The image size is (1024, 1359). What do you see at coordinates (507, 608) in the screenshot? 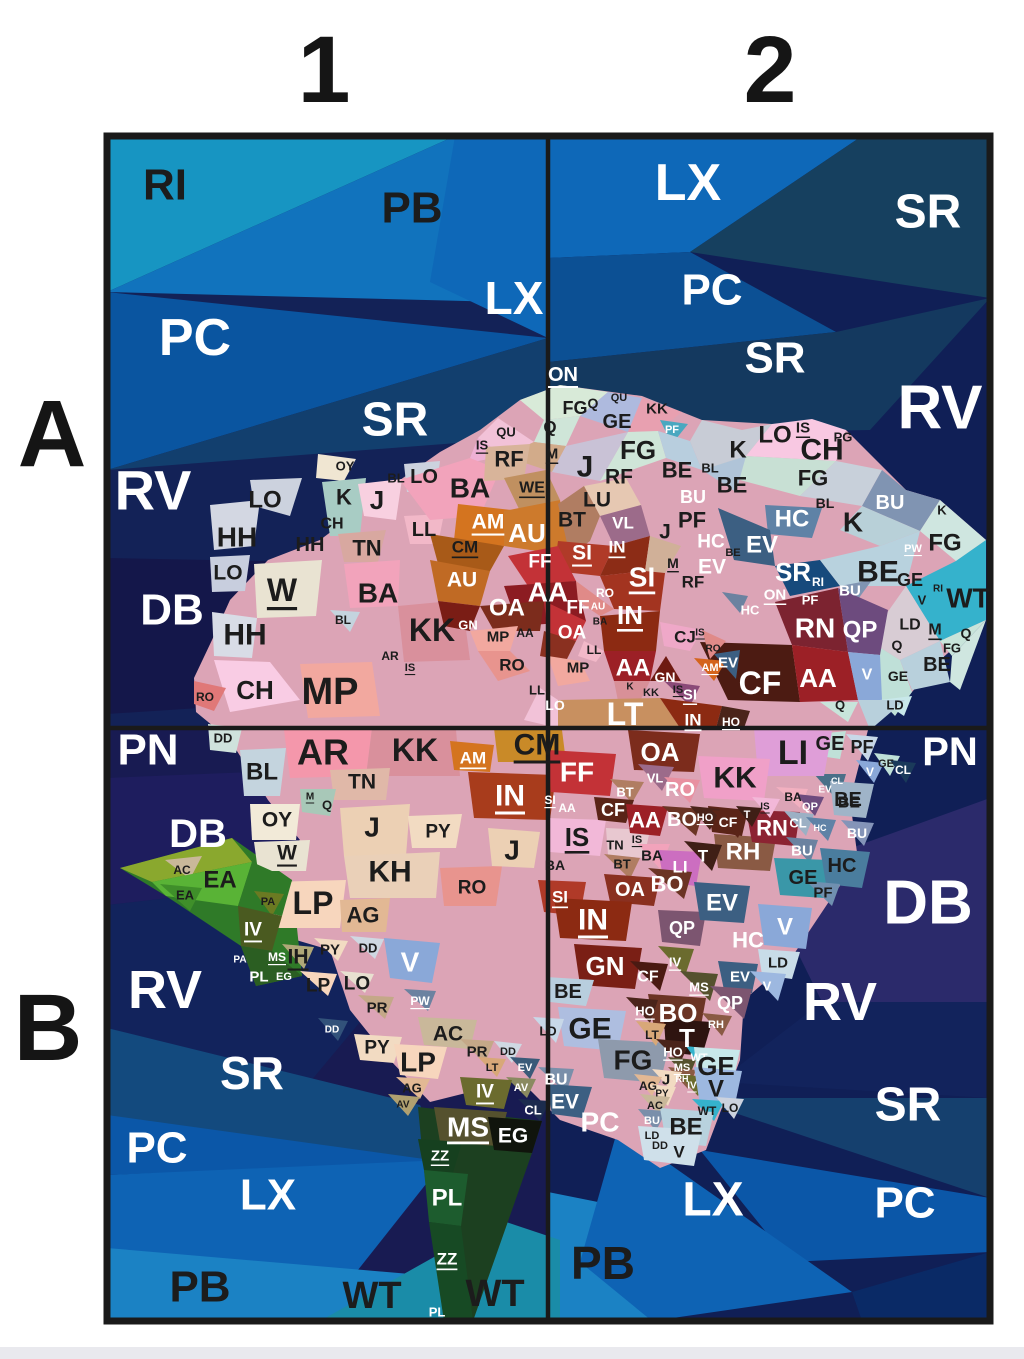
I see `cell-code-label: OA` at bounding box center [507, 608].